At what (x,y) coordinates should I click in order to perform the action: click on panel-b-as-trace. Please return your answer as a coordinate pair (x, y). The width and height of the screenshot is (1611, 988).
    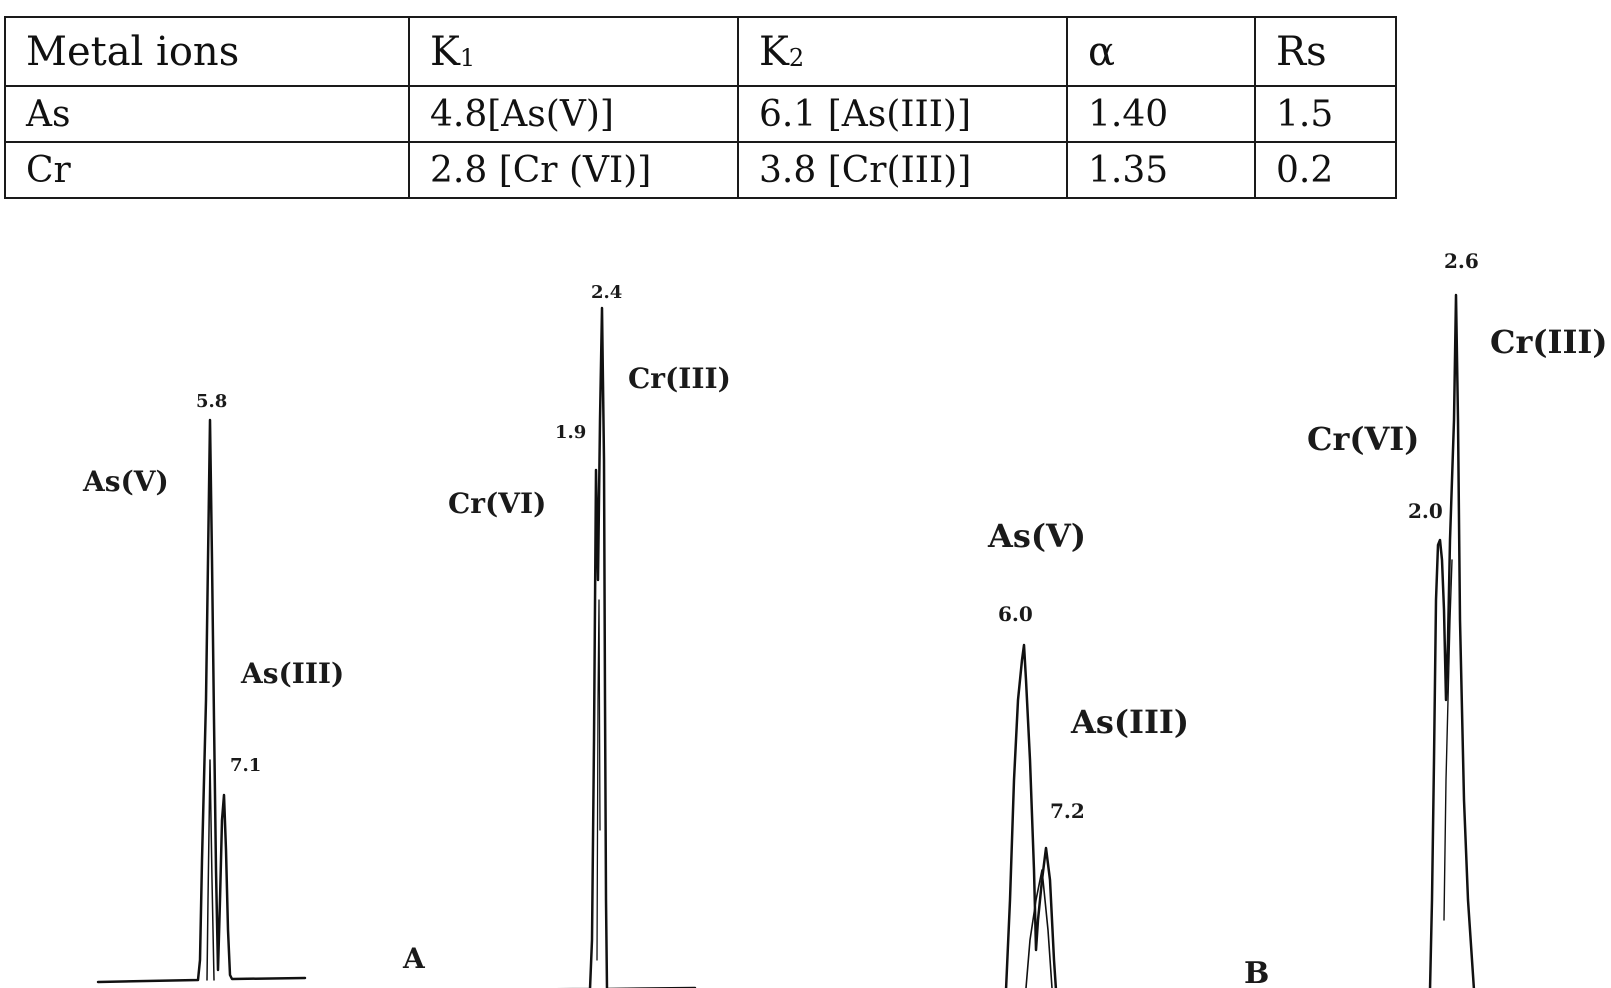
    Looking at the image, I should click on (1031, 815).